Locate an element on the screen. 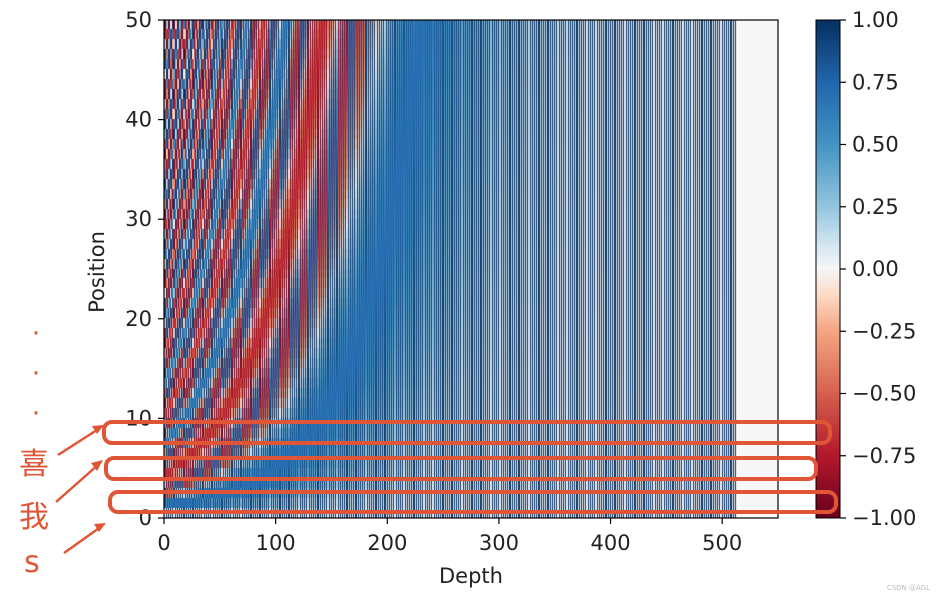  x-tick-label: 400 is located at coordinates (610, 543).